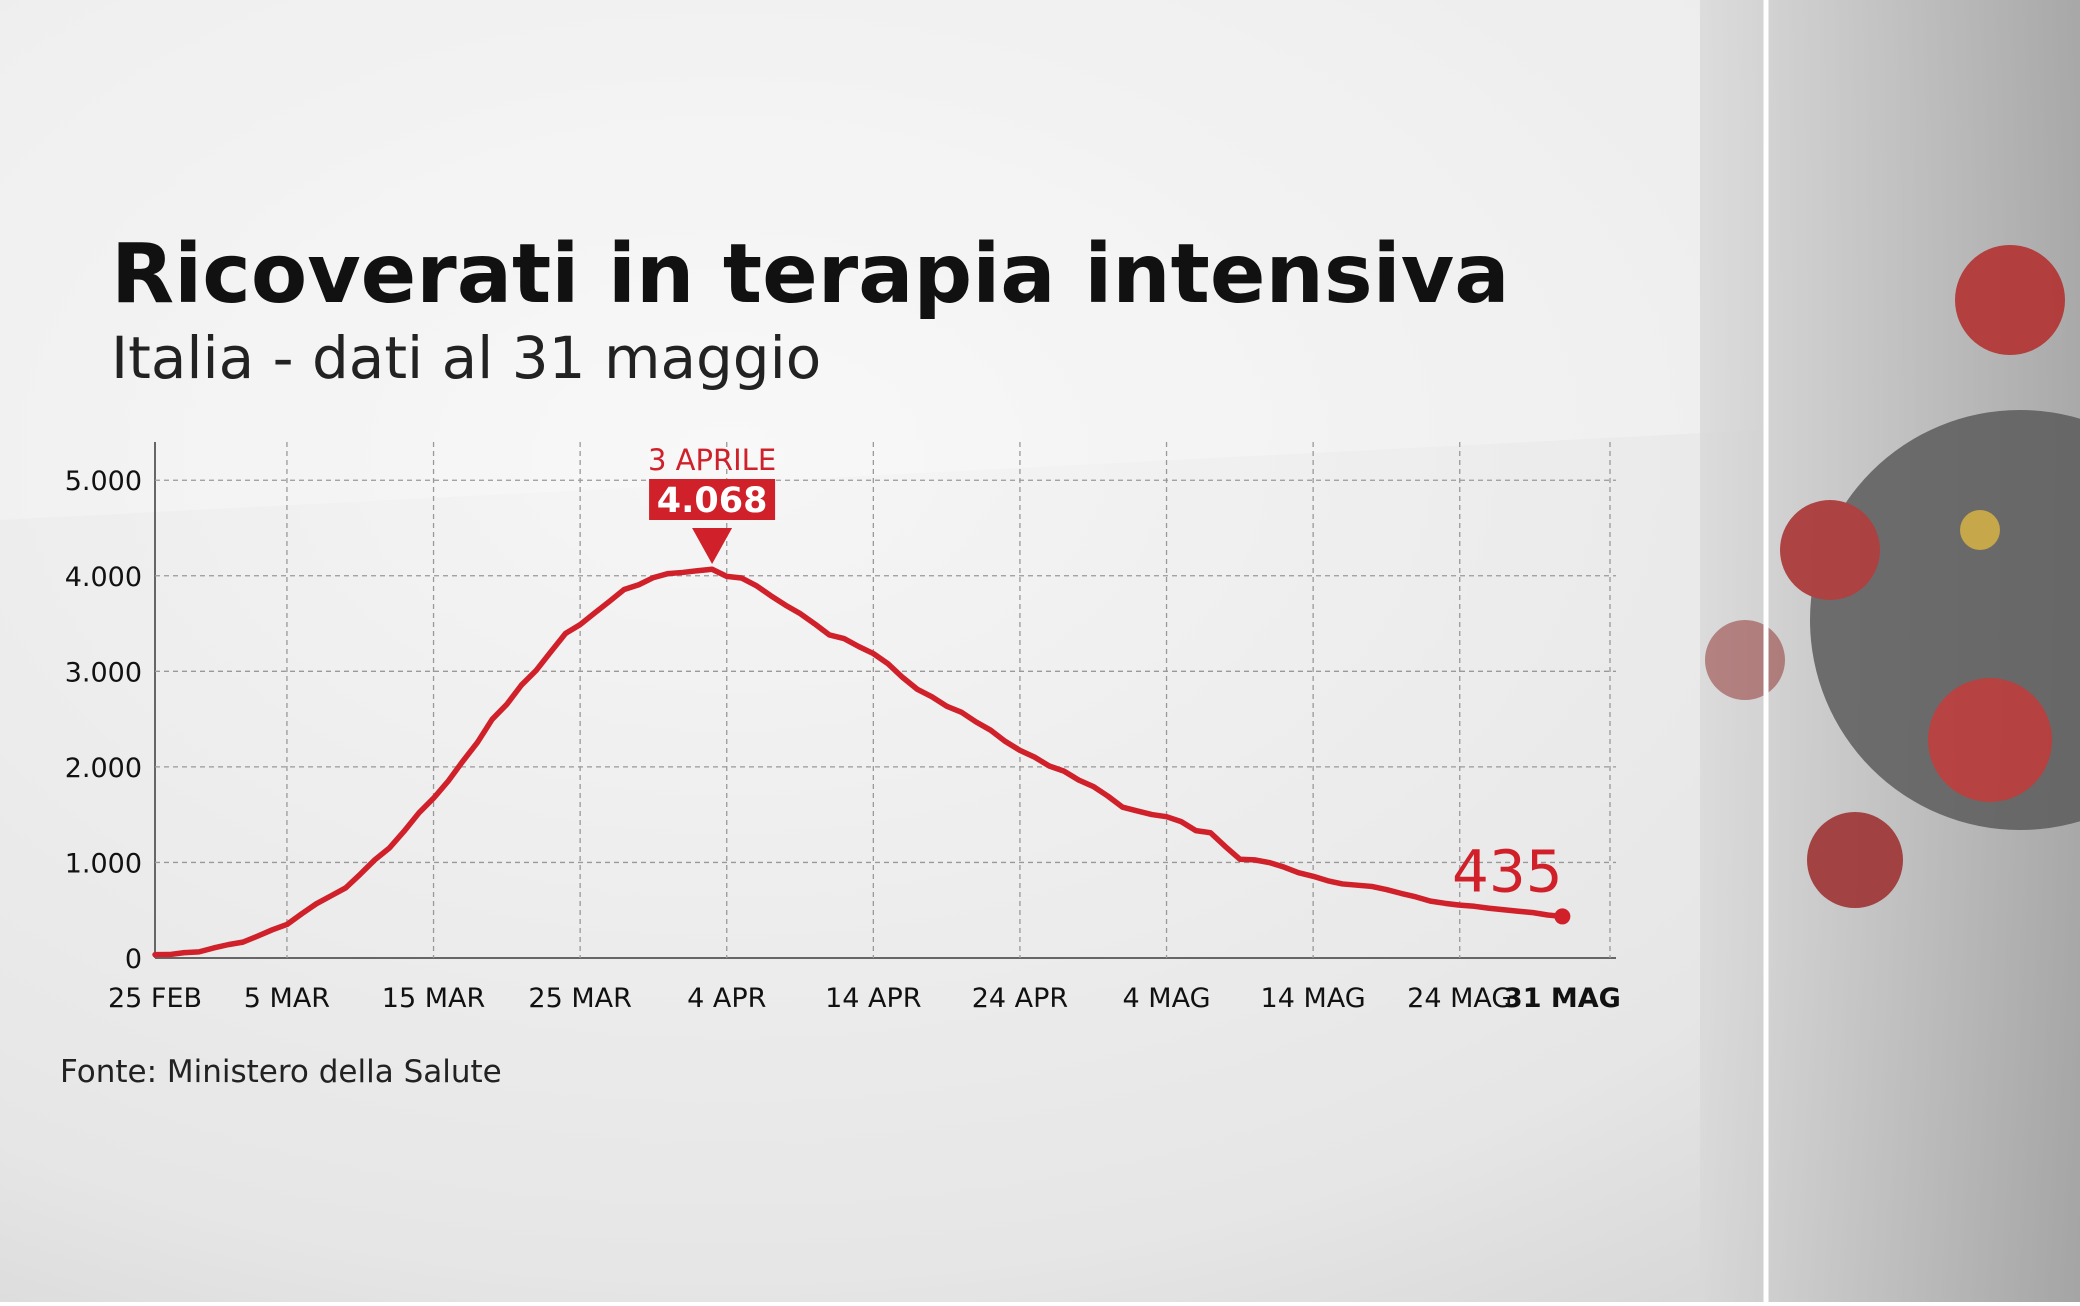 Image resolution: width=2080 pixels, height=1306 pixels. What do you see at coordinates (103, 577) in the screenshot?
I see `y-tick-label: 4.000` at bounding box center [103, 577].